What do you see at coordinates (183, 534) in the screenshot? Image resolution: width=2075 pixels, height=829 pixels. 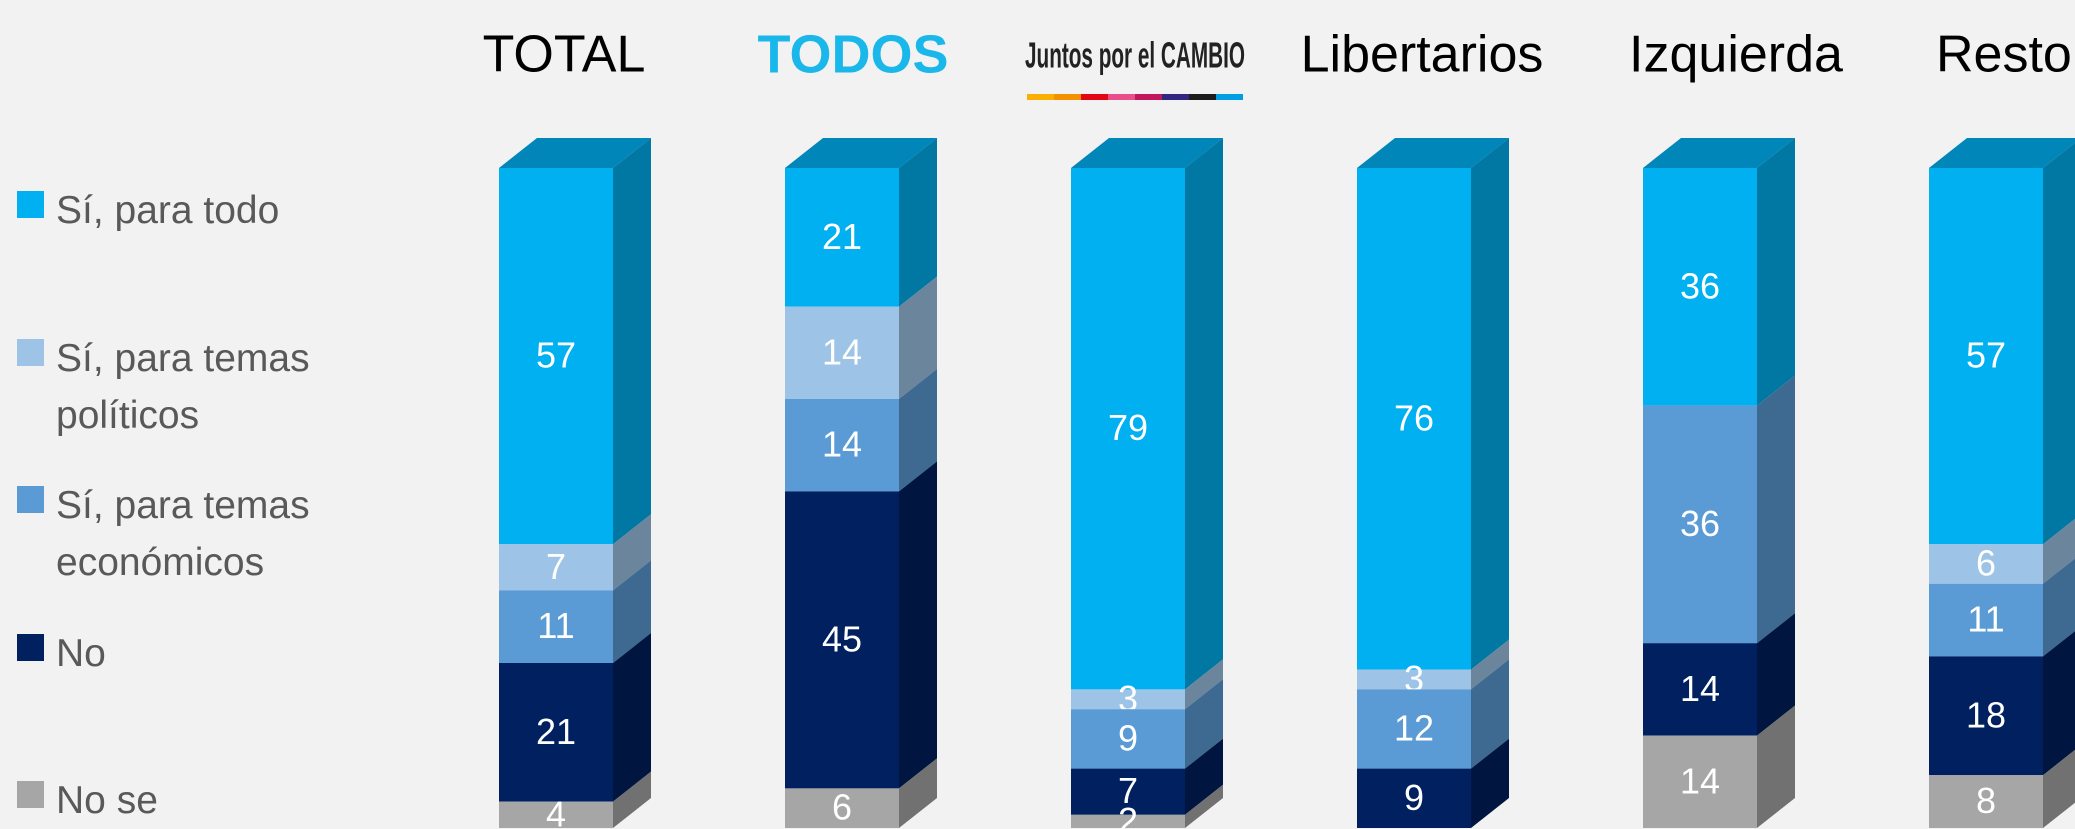 I see `legend-label: Sí, para temas económicos` at bounding box center [183, 534].